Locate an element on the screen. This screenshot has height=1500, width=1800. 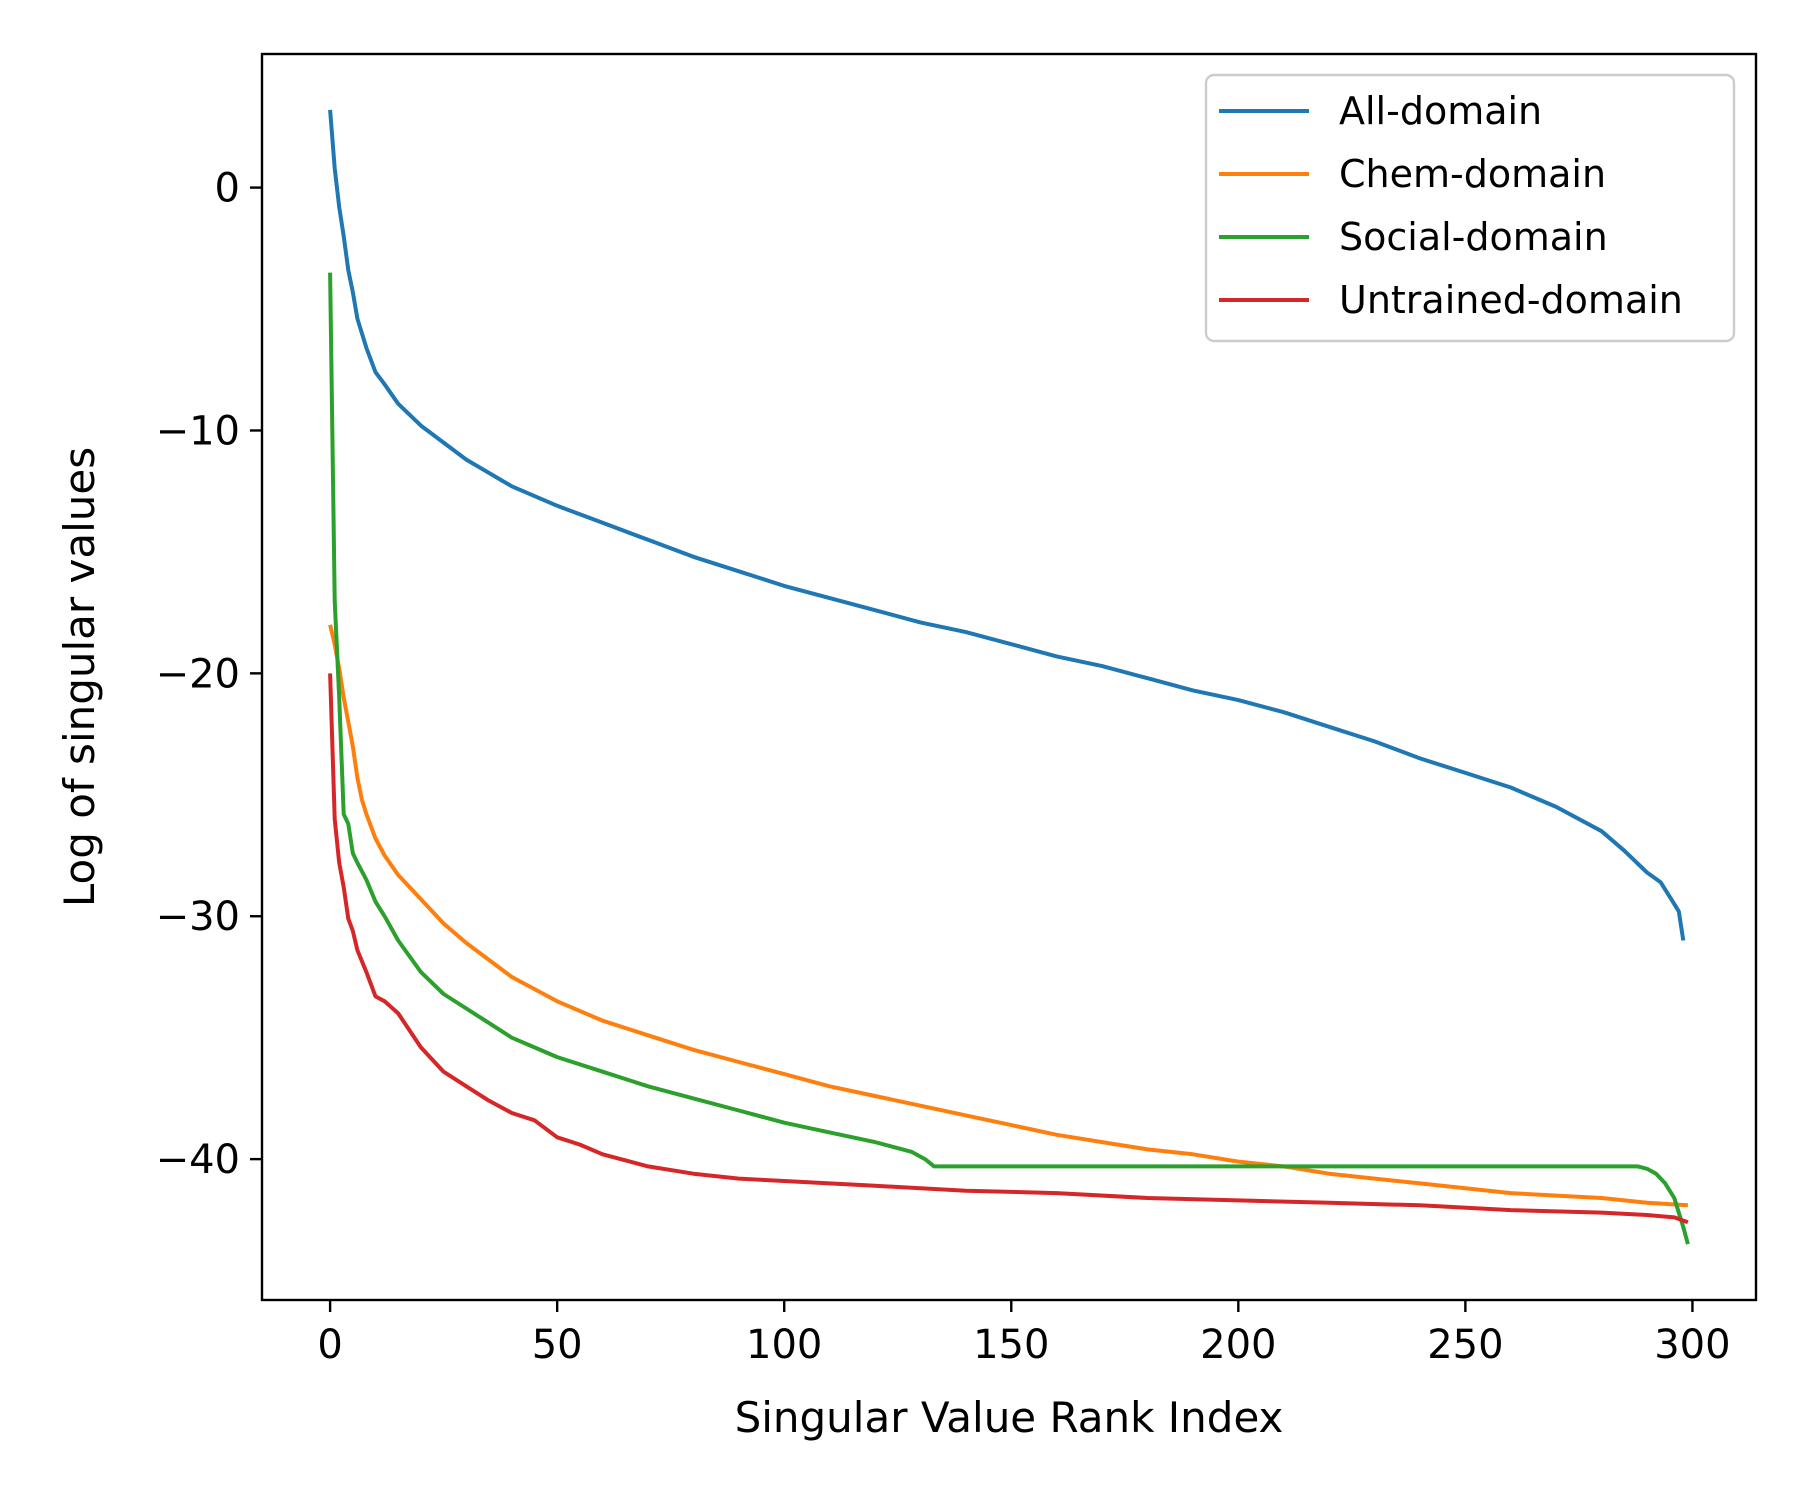
legend-label-social-domain: Social-domain is located at coordinates (1473, 237).